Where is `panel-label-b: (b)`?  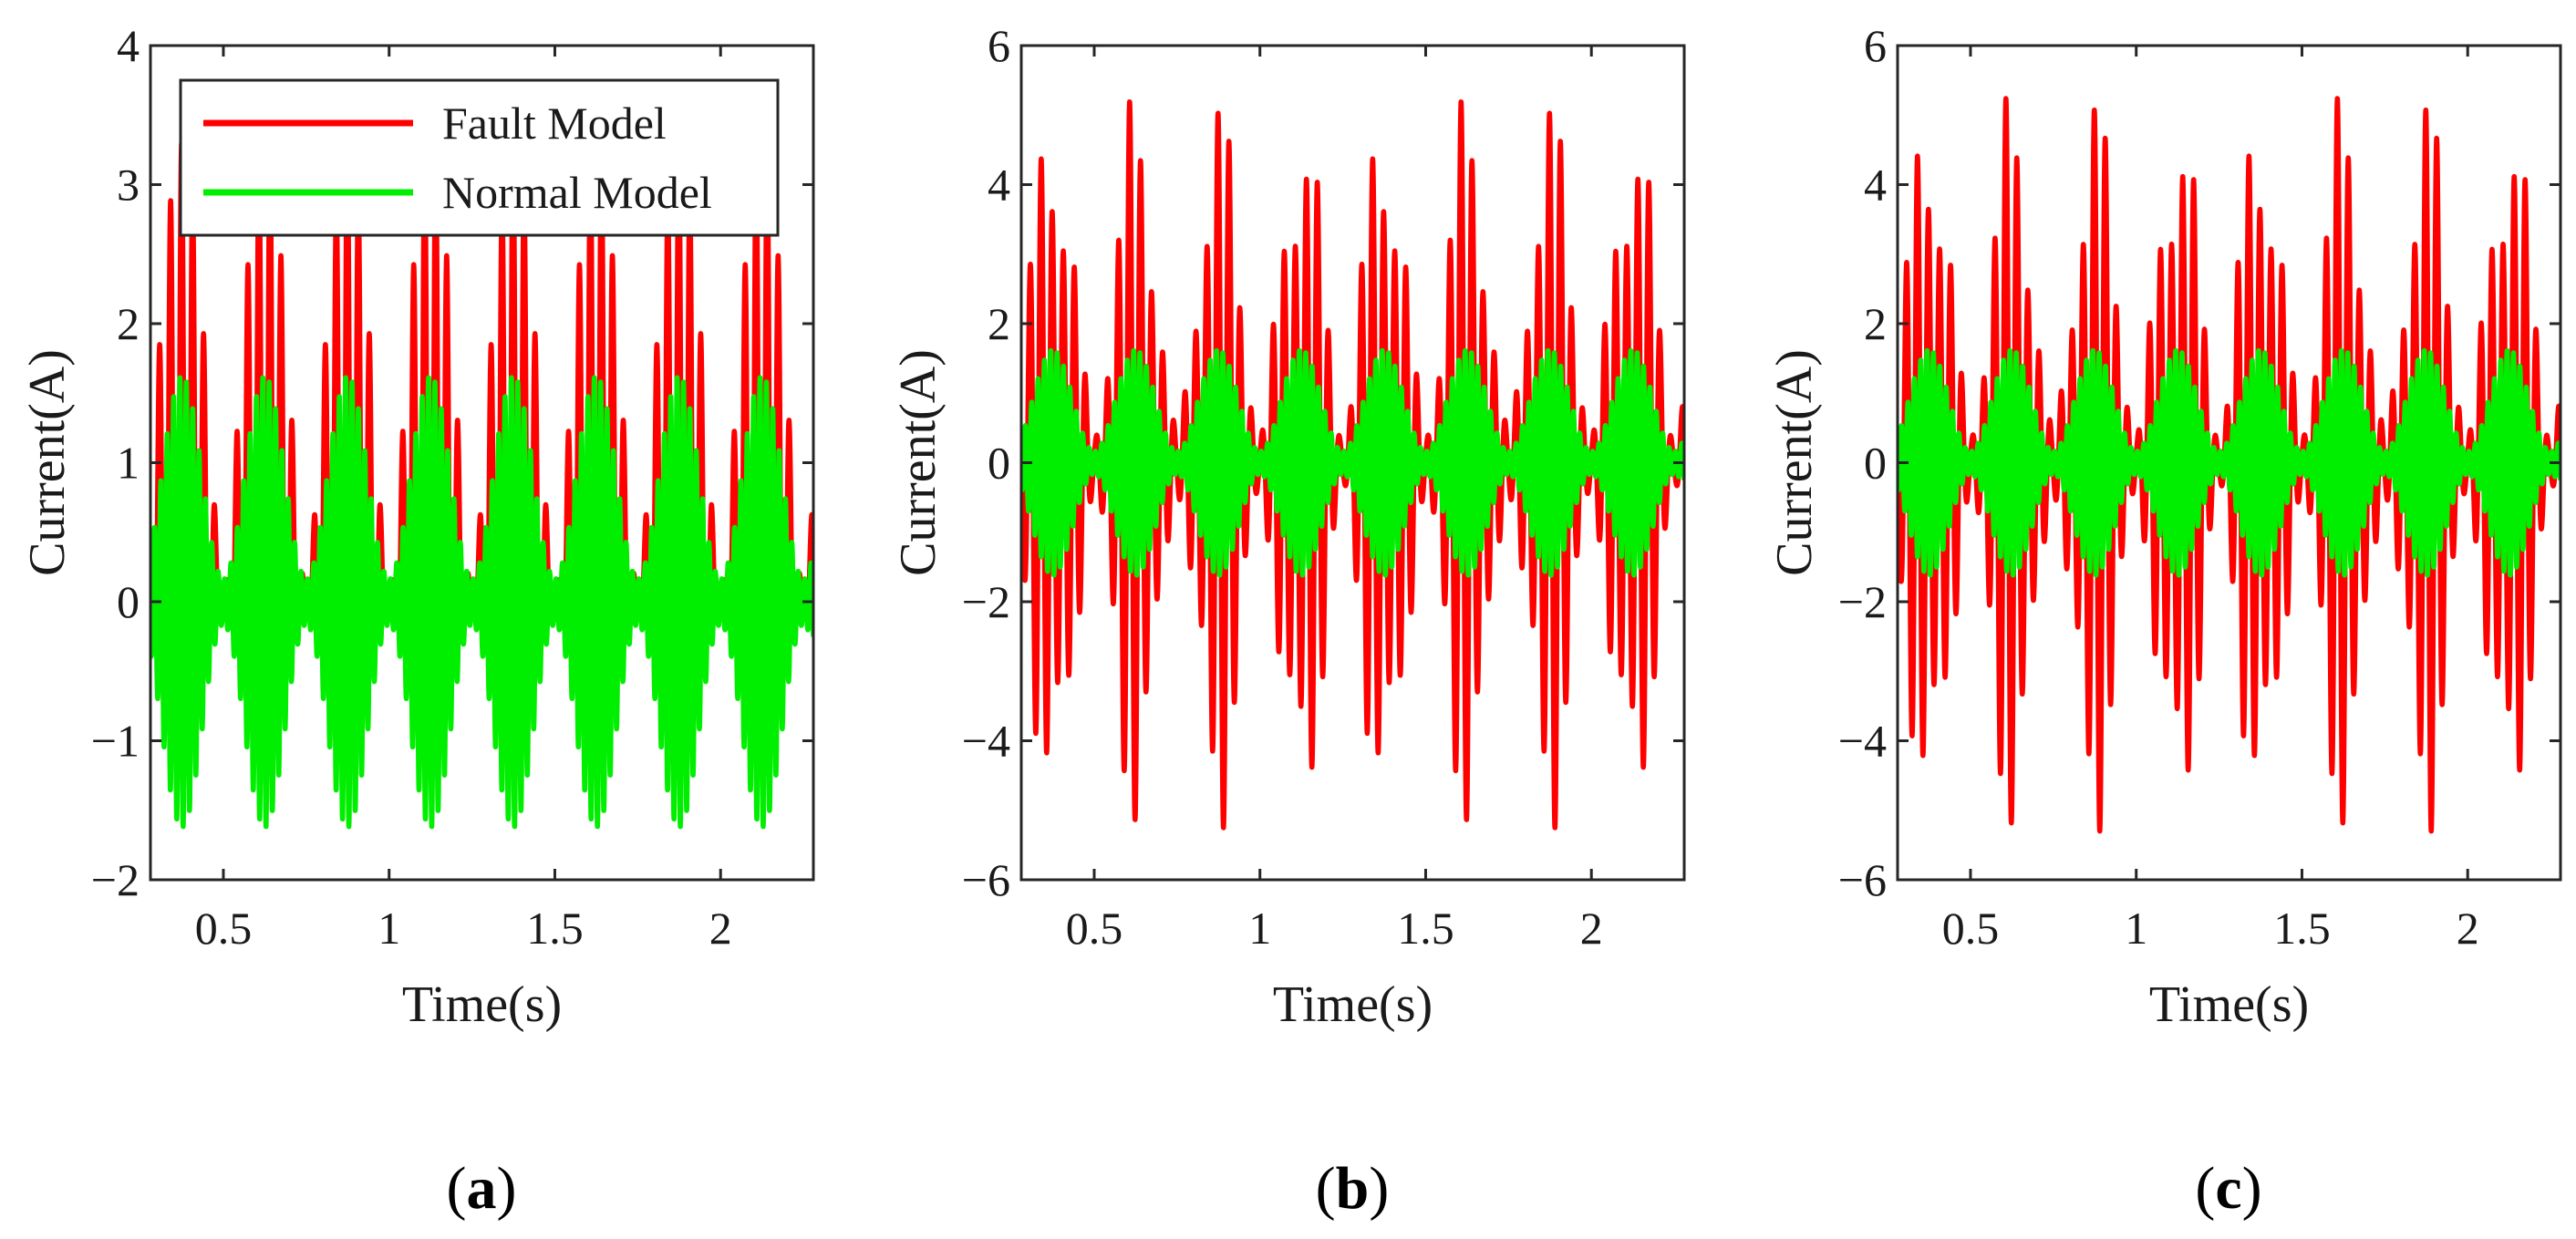
panel-label-b: (b) is located at coordinates (1353, 1188).